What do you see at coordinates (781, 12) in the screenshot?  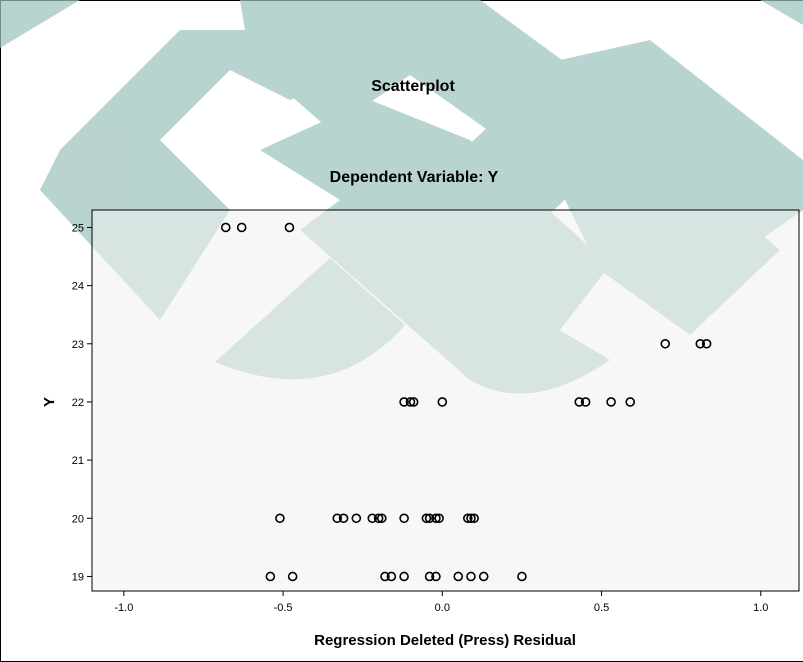 I see `watermark-corner-right` at bounding box center [781, 12].